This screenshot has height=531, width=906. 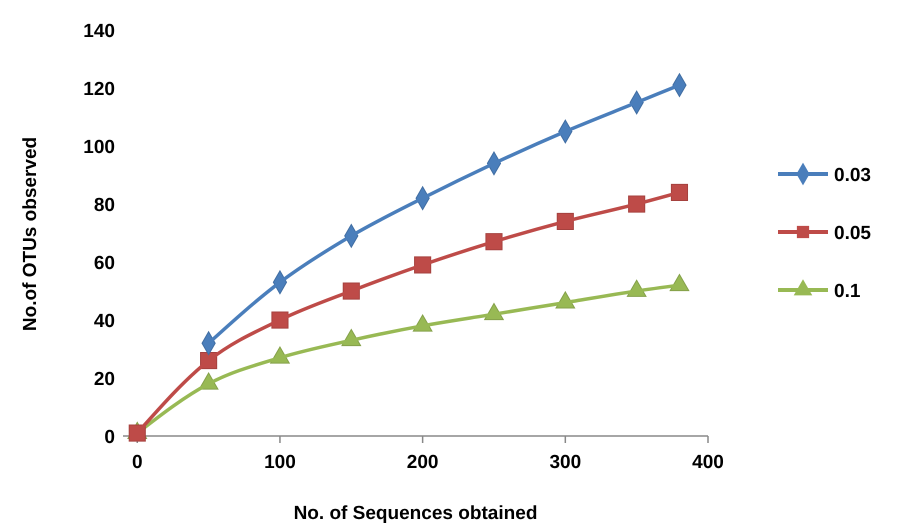 What do you see at coordinates (104, 321) in the screenshot?
I see `y-tick-label: 40` at bounding box center [104, 321].